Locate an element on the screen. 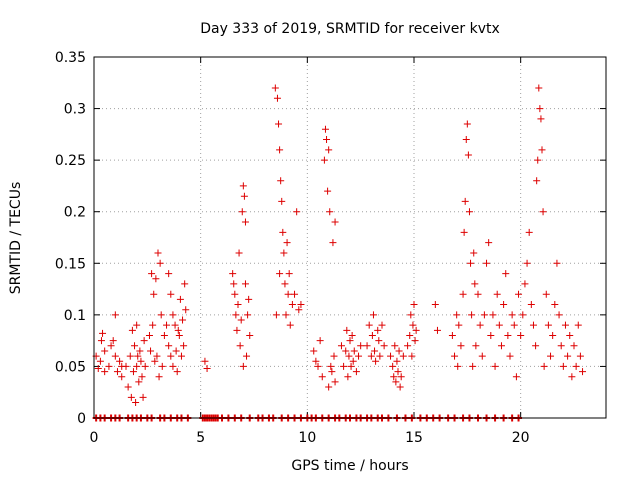 This screenshot has height=480, width=640. x-tick-label: 15 is located at coordinates (414, 438).